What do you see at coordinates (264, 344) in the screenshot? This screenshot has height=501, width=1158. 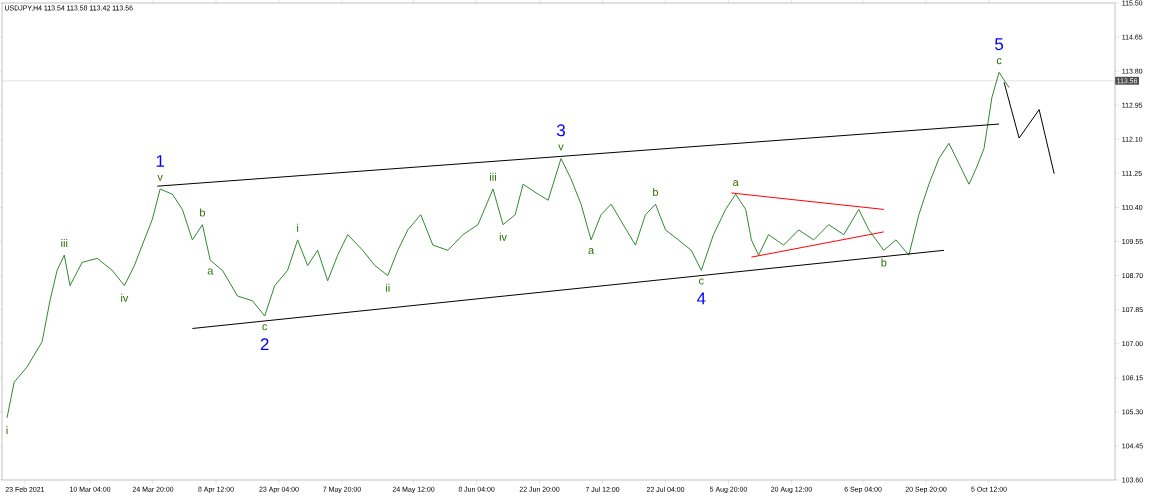 I see `annotation: 2` at bounding box center [264, 344].